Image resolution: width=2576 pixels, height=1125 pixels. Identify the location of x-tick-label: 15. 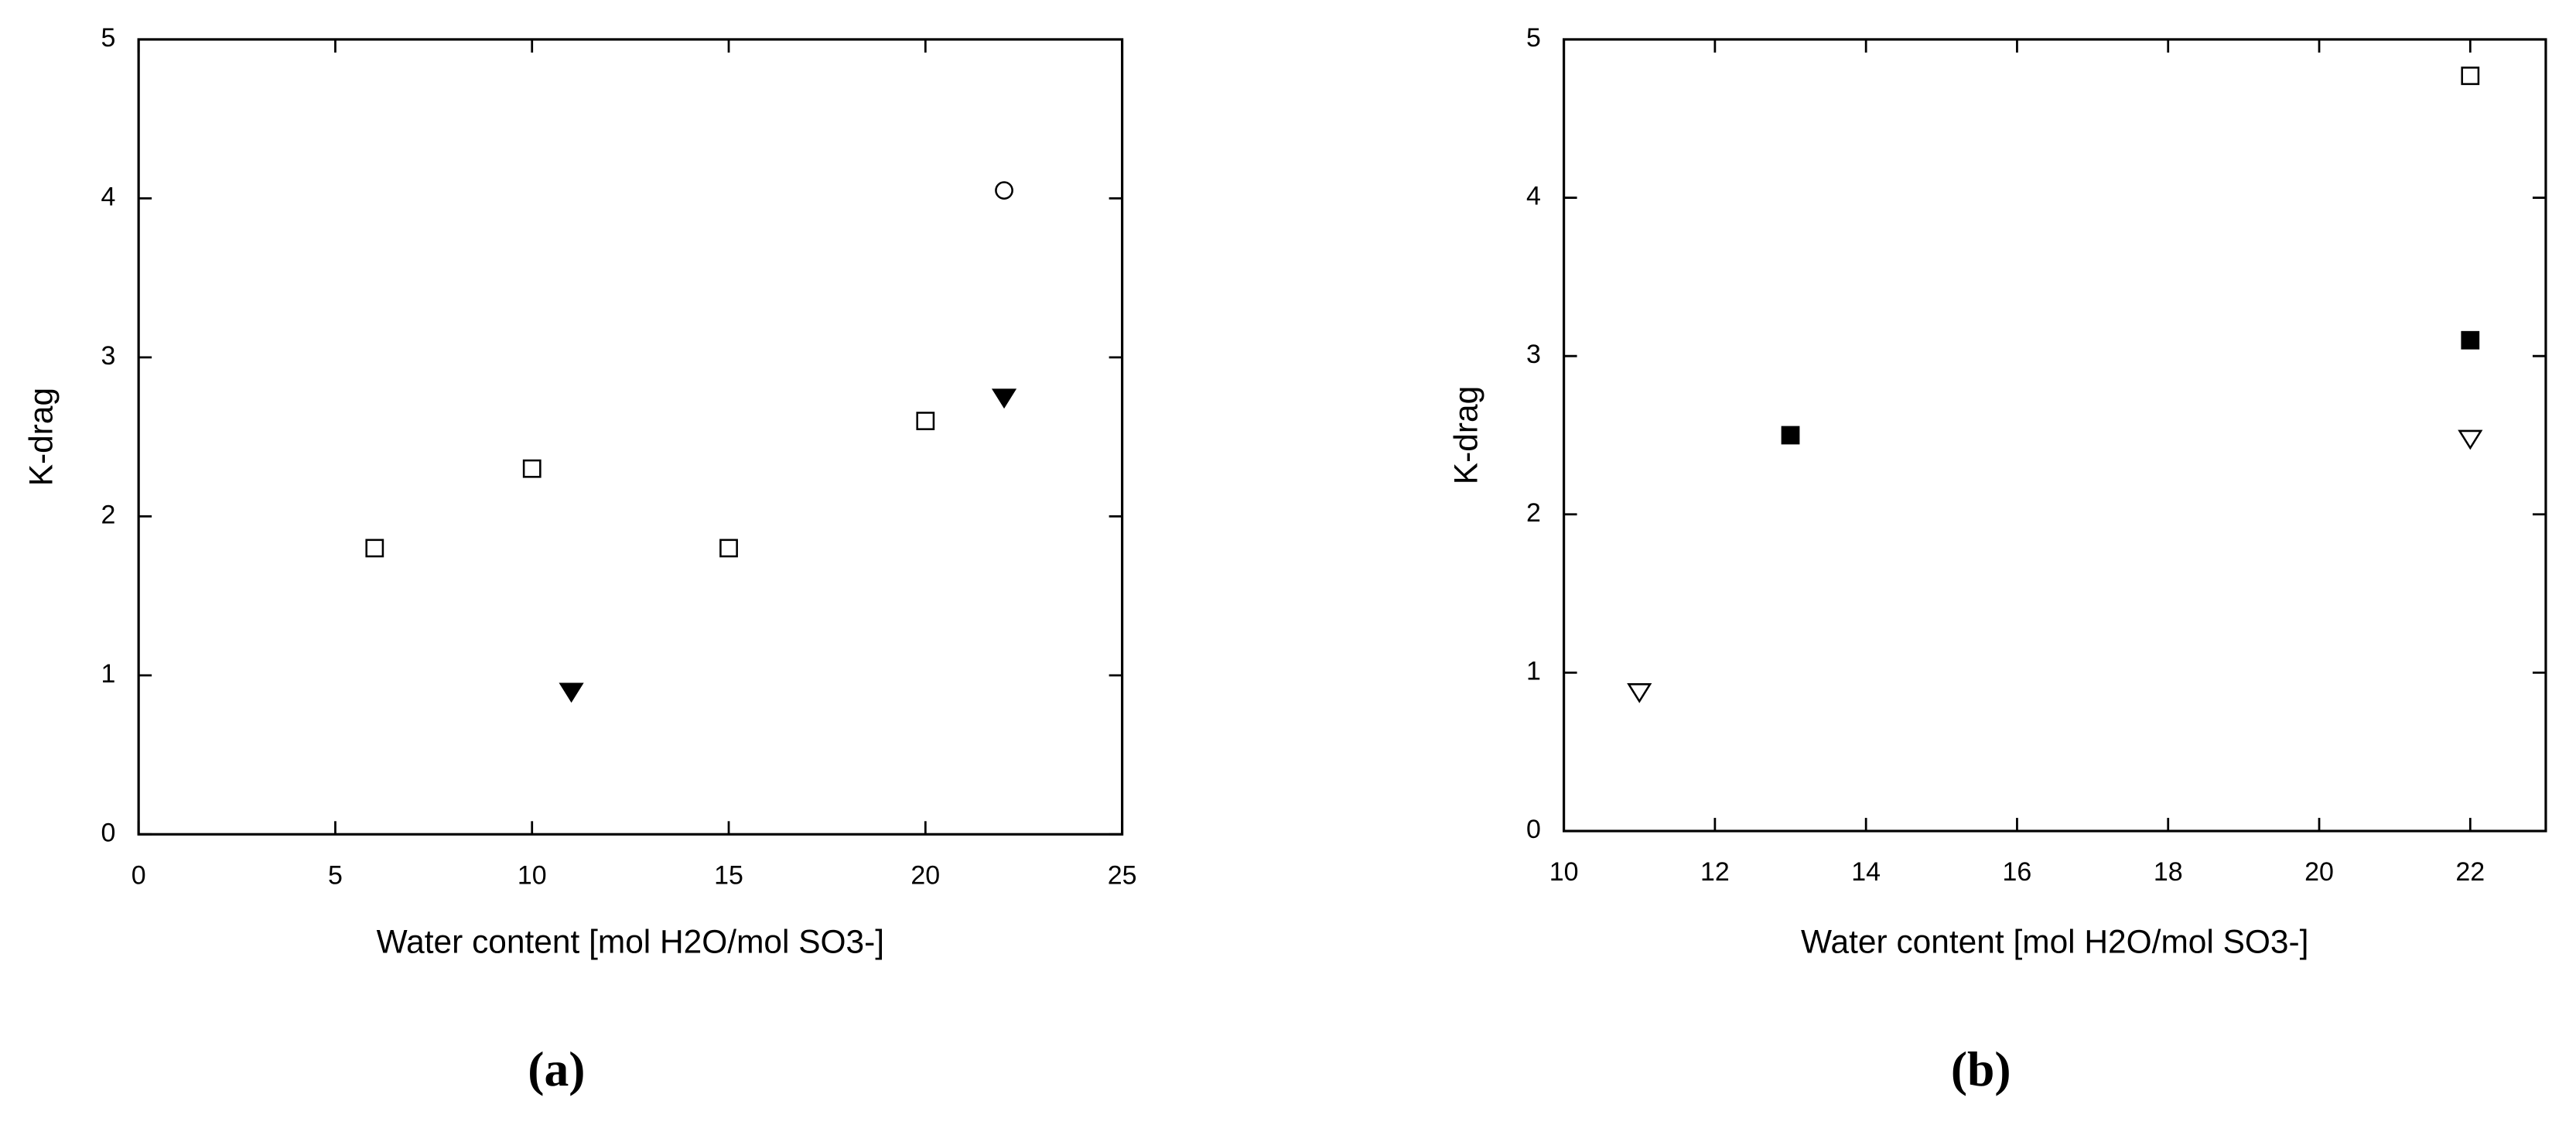
(728, 875).